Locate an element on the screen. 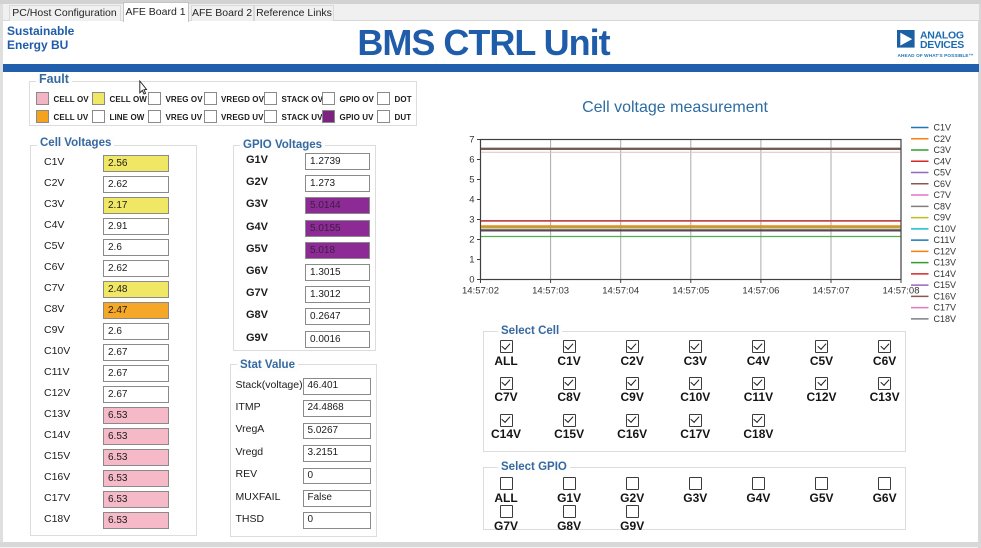  svg-text: 5 is located at coordinates (471, 180).